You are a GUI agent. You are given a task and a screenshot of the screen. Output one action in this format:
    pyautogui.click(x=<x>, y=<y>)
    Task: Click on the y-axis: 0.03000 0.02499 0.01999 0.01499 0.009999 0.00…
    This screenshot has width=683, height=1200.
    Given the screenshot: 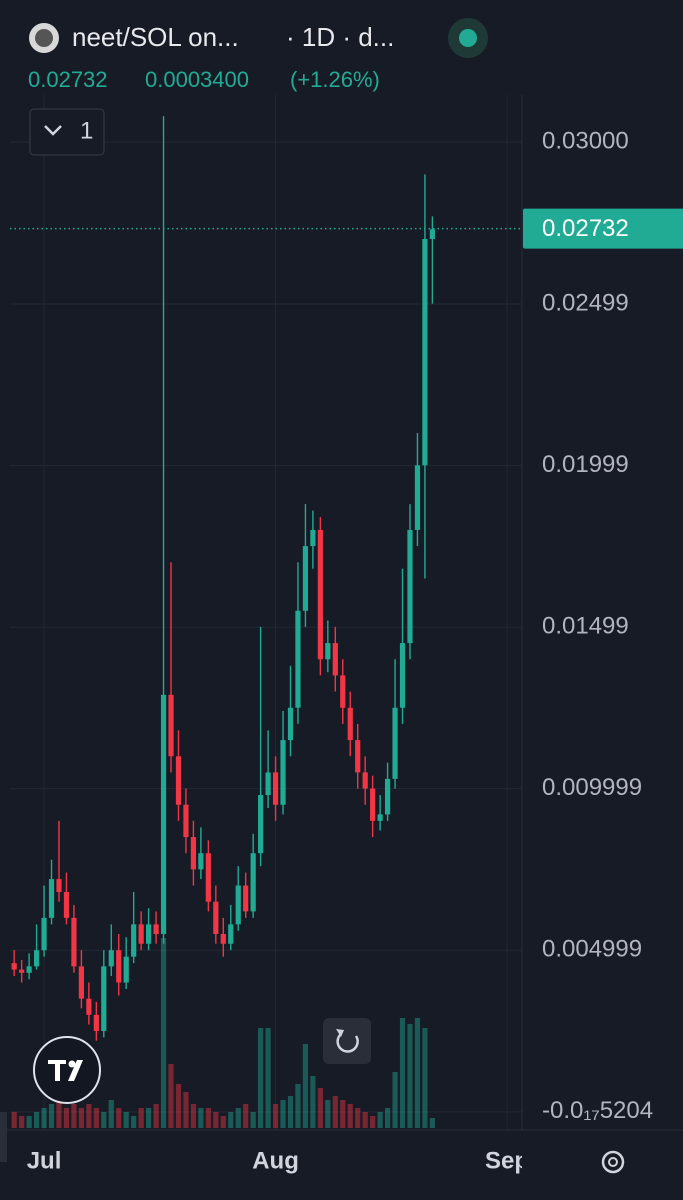 What is the action you would take?
    pyautogui.click(x=597, y=625)
    